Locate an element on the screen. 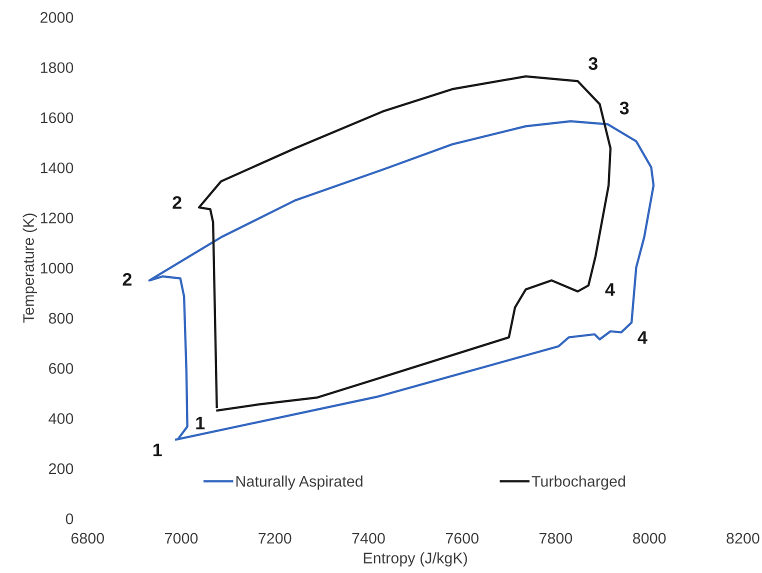 Image resolution: width=762 pixels, height=573 pixels. y-tick-label: 2000 is located at coordinates (57, 17).